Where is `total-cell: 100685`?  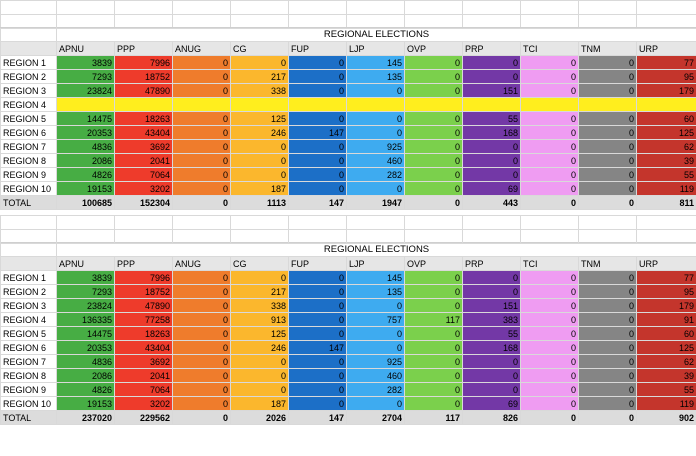
total-cell: 100685 is located at coordinates (85, 202).